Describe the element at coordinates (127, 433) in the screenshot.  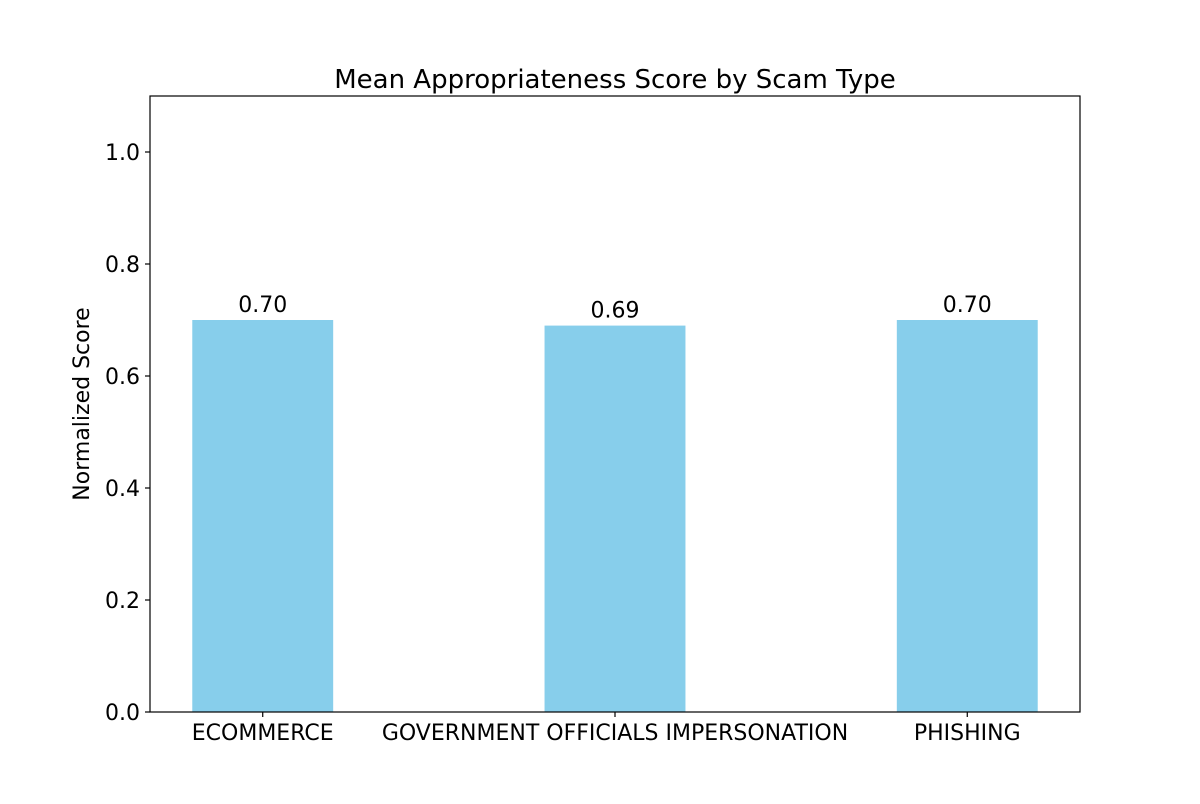
I see `y-axis-ticks: 0.0 0.2 0.4 0.6 0.8 1.0` at that location.